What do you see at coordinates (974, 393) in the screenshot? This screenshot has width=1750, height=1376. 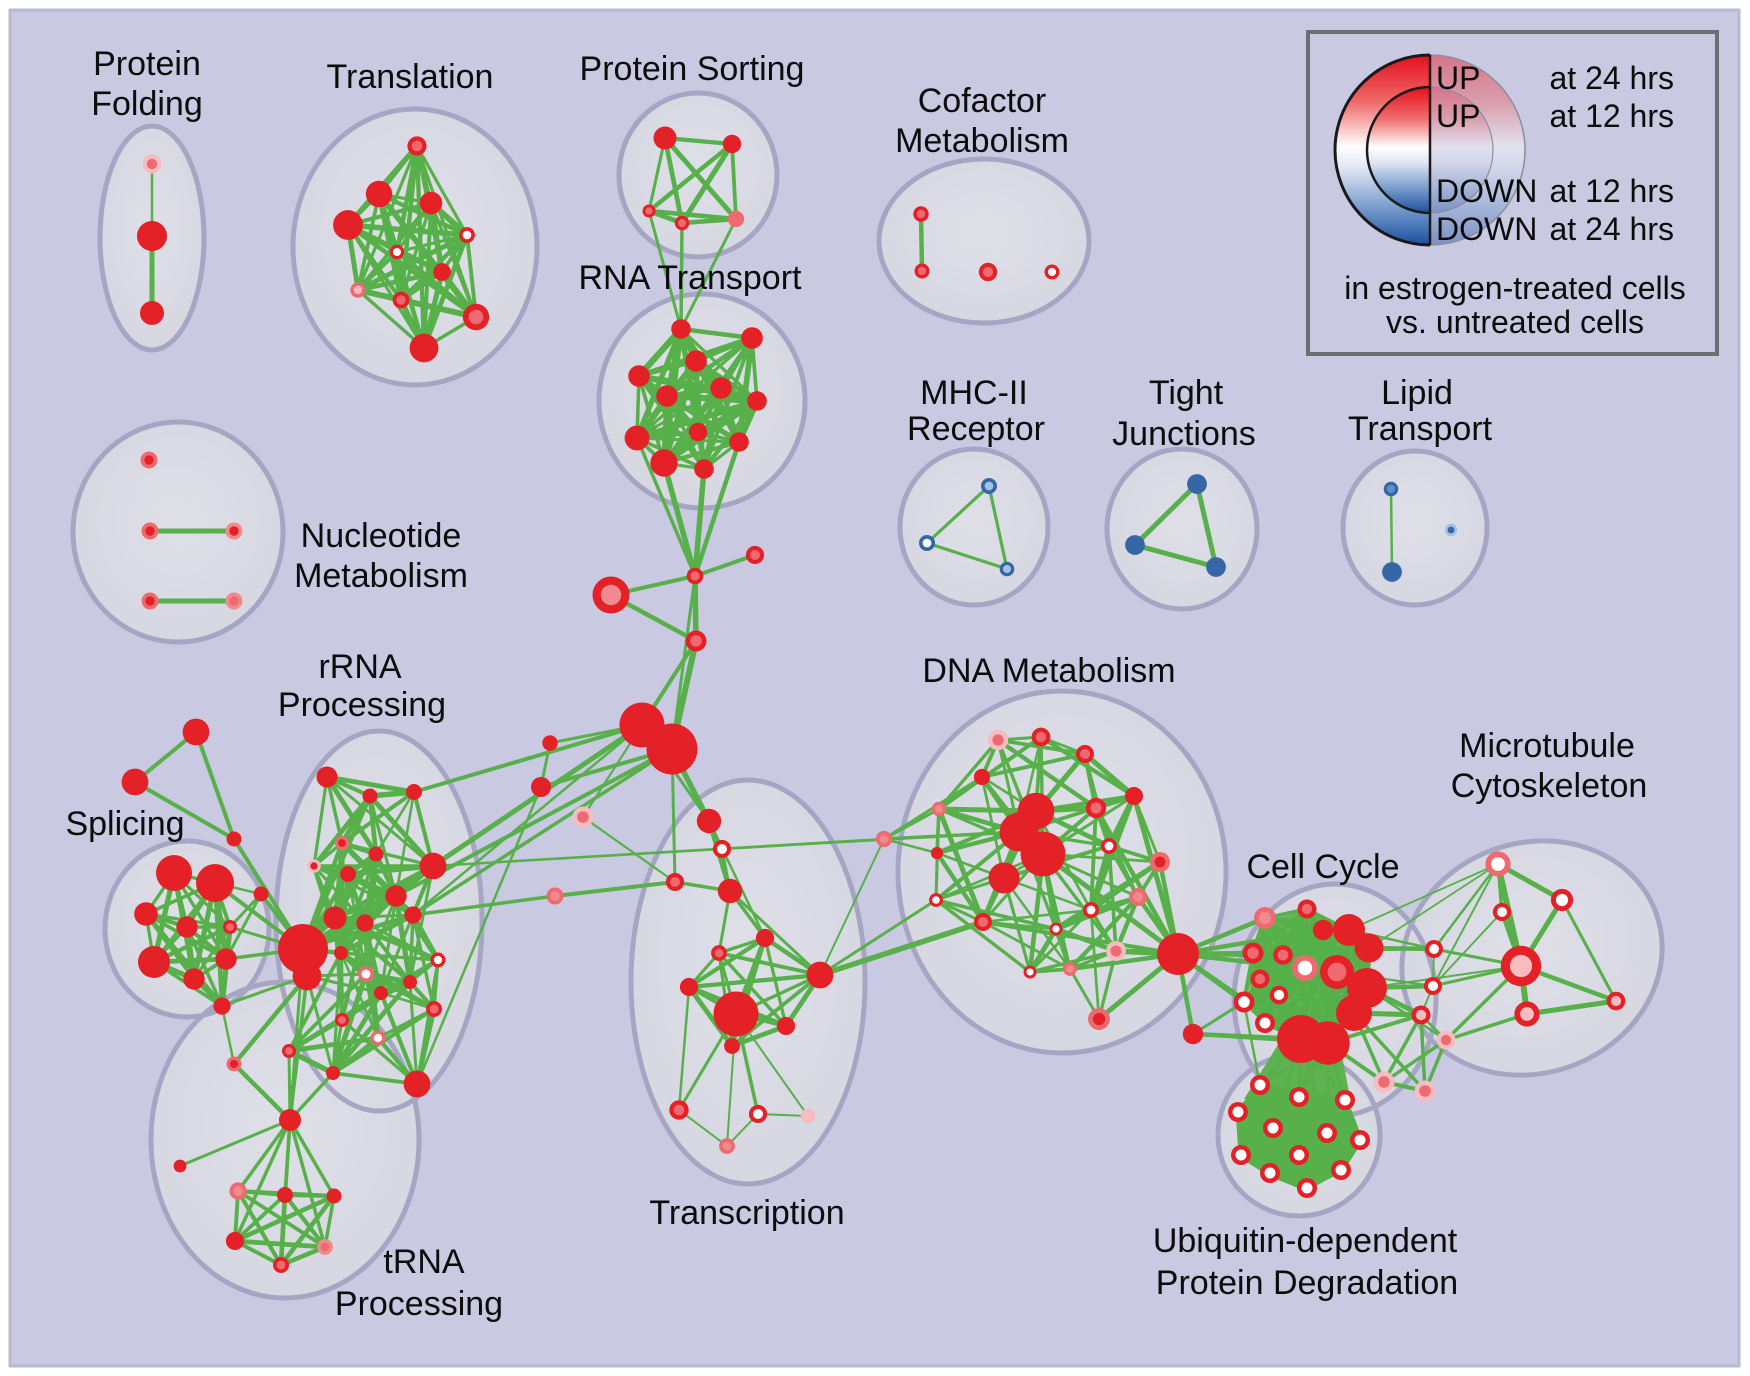 I see `svg-text: MHC-II` at bounding box center [974, 393].